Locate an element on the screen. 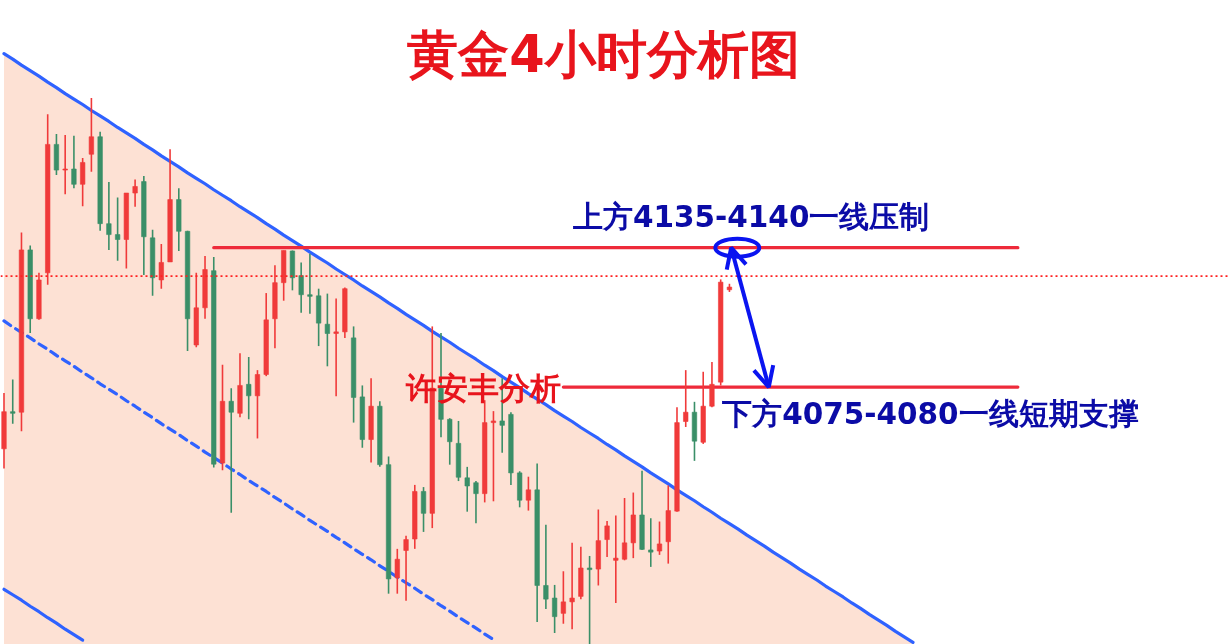 The width and height of the screenshot is (1228, 644). annotation: 下方4075-4080一线短期支撑 is located at coordinates (930, 414).